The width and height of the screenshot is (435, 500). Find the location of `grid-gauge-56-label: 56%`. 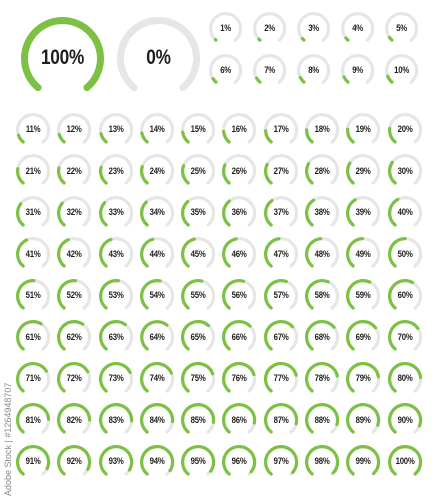

grid-gauge-56-label: 56% is located at coordinates (239, 296).